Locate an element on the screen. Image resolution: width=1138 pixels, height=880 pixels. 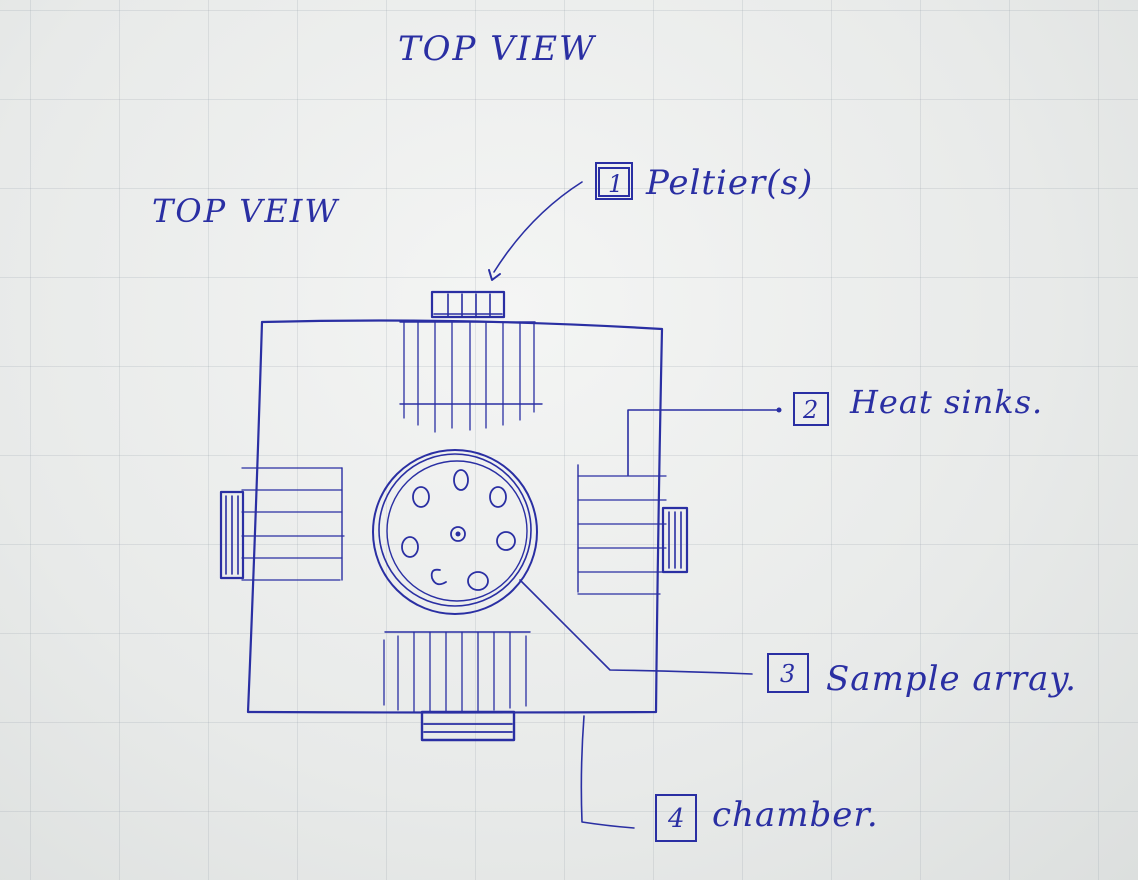
heat-sink-left is located at coordinates (293, 524).